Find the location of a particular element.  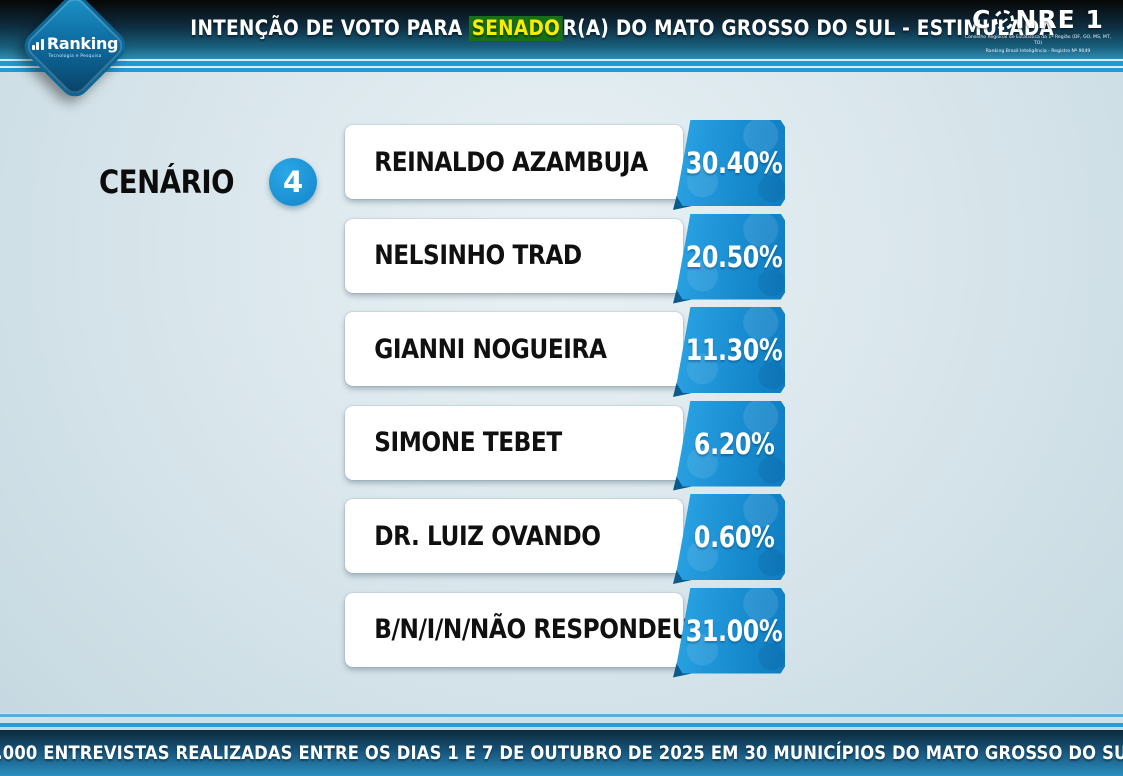

table-row: NELSINHO TRAD 20.50% is located at coordinates (565, 258).